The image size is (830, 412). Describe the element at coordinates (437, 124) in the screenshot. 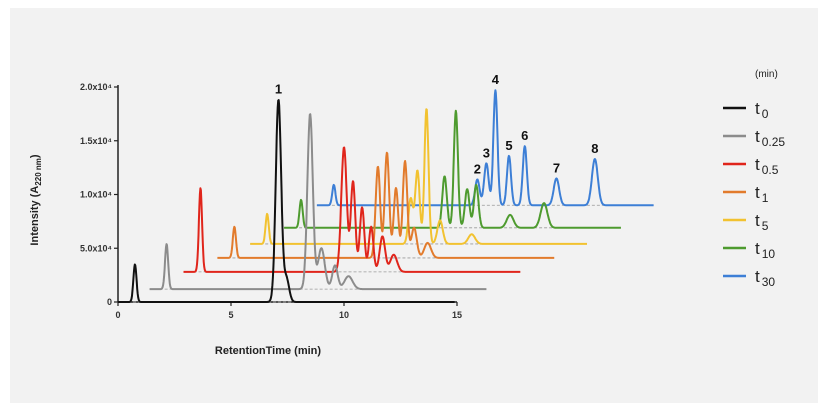

I see `peak-annotations: 1 23 4 56 7 8` at that location.